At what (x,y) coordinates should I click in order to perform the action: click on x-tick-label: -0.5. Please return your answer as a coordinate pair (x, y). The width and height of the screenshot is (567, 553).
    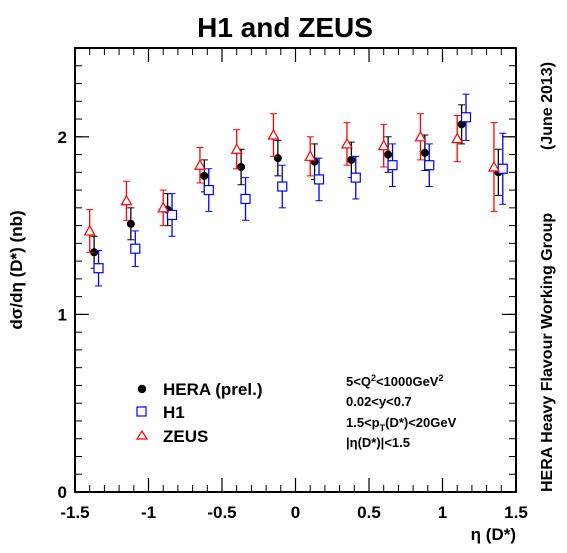
    Looking at the image, I should click on (221, 512).